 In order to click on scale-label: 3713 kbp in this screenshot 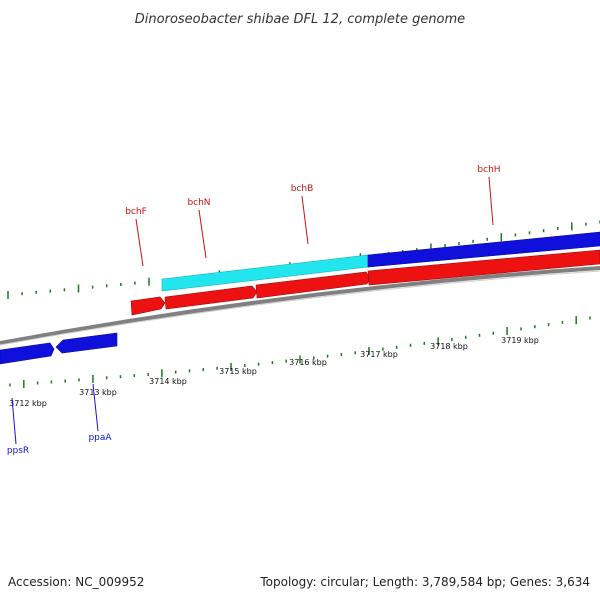, I will do `click(98, 392)`.